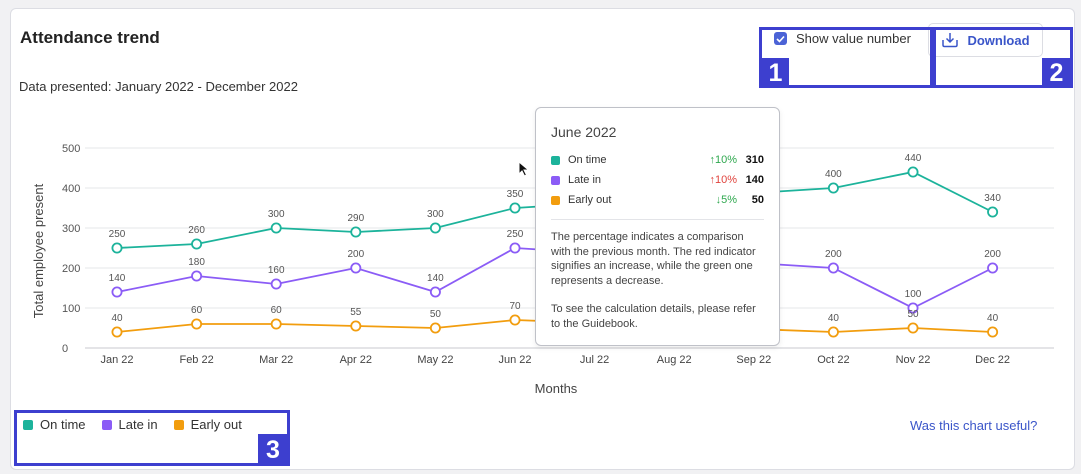  I want to click on data-label: 400, so click(833, 174).